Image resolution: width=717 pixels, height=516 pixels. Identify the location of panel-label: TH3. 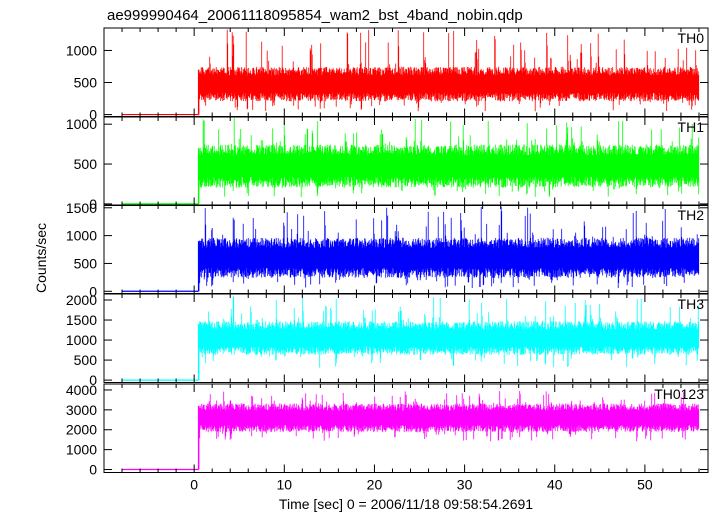
(691, 304).